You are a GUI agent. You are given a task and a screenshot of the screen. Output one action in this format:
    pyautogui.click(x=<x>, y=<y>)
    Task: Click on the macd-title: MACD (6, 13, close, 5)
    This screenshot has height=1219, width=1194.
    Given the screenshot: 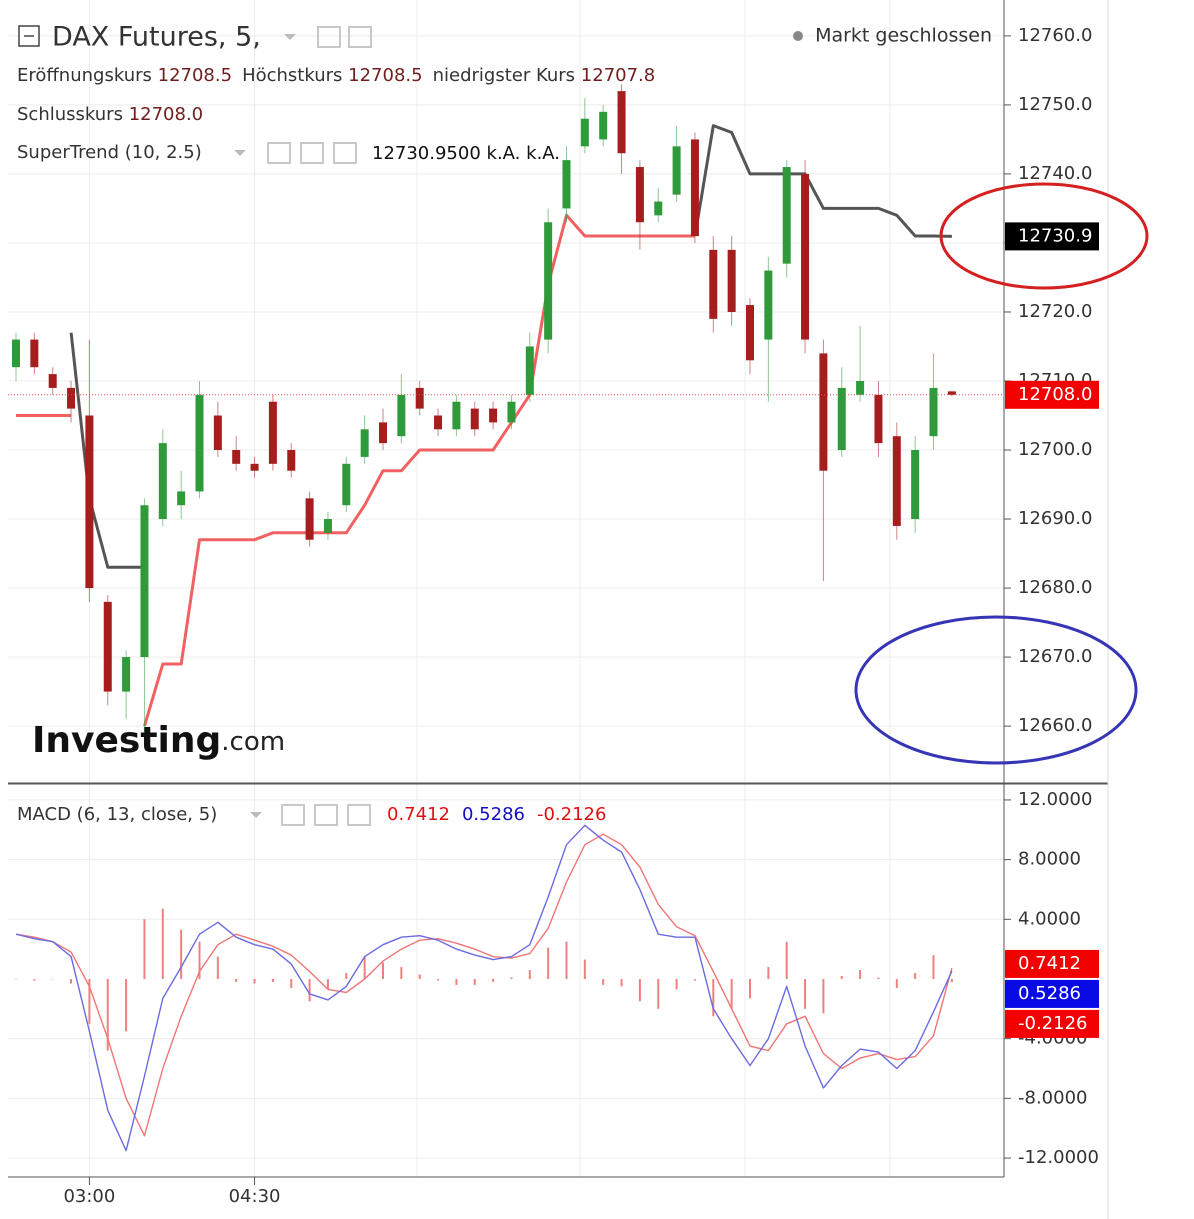 What is the action you would take?
    pyautogui.click(x=117, y=814)
    